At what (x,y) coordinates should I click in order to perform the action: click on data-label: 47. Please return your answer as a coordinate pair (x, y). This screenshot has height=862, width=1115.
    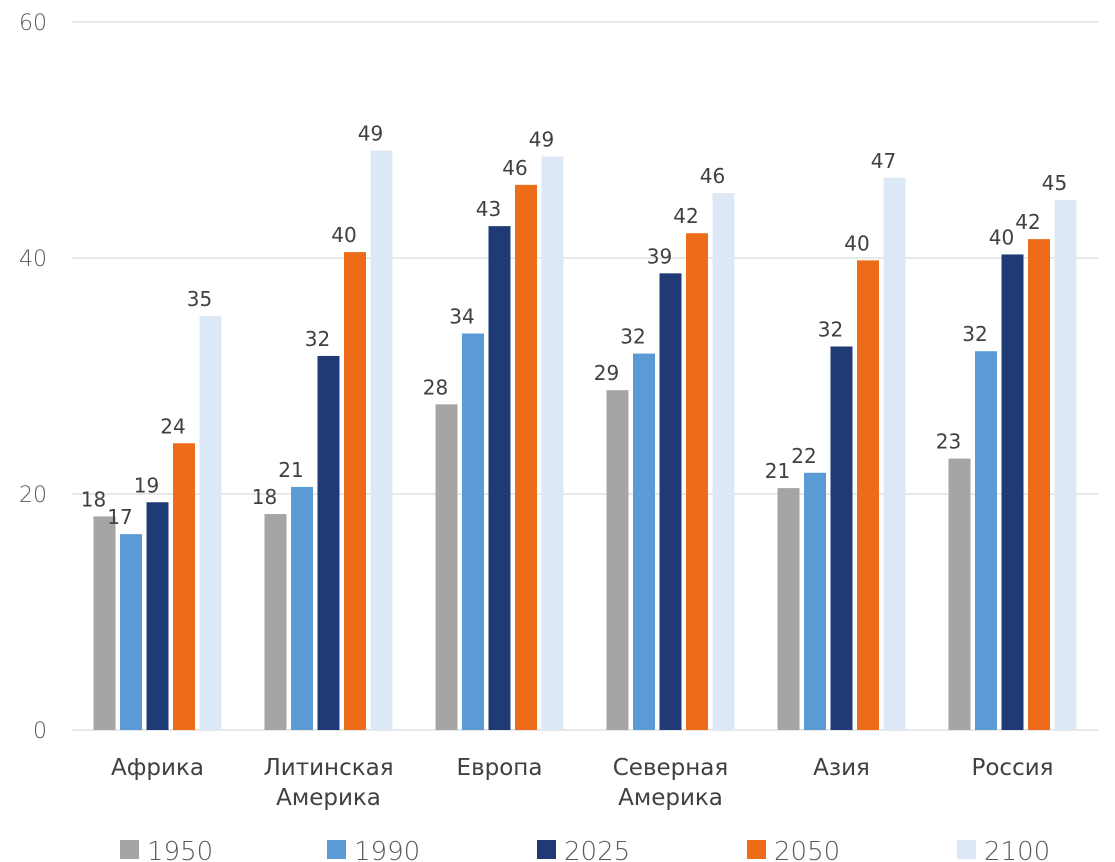
    Looking at the image, I should click on (883, 161).